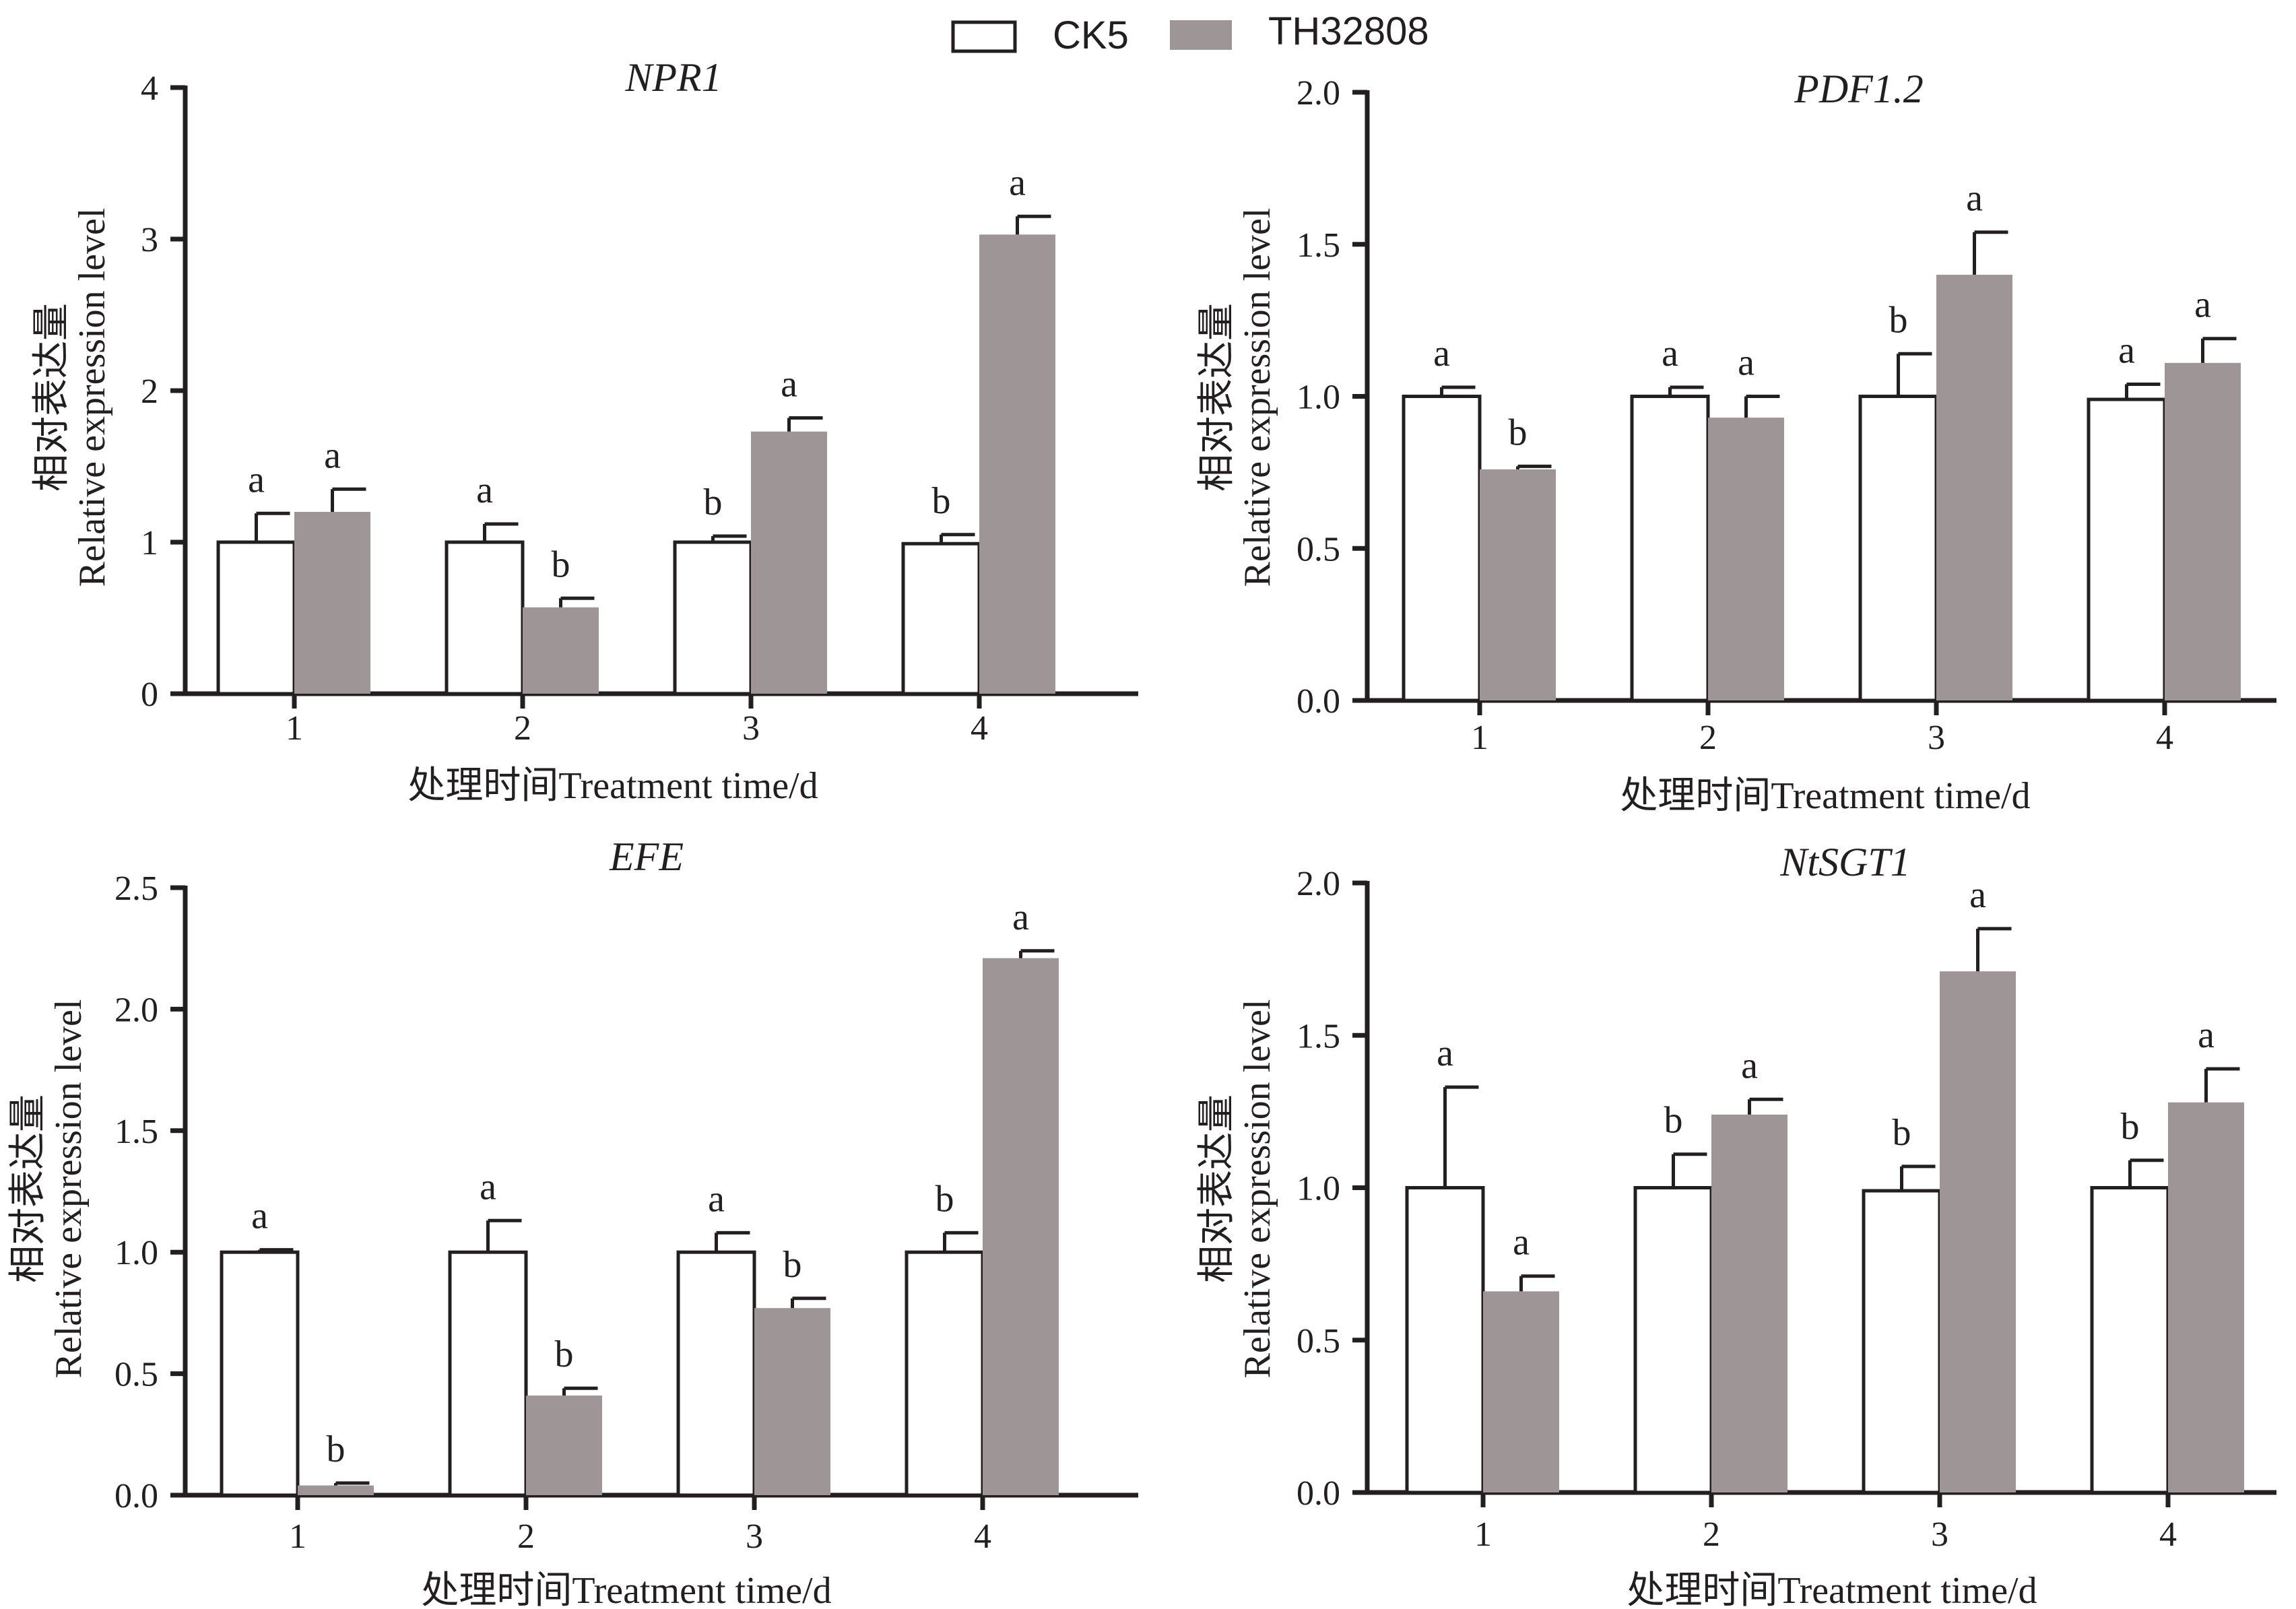  What do you see at coordinates (1859, 89) in the screenshot?
I see `chart-title: PDF1.2` at bounding box center [1859, 89].